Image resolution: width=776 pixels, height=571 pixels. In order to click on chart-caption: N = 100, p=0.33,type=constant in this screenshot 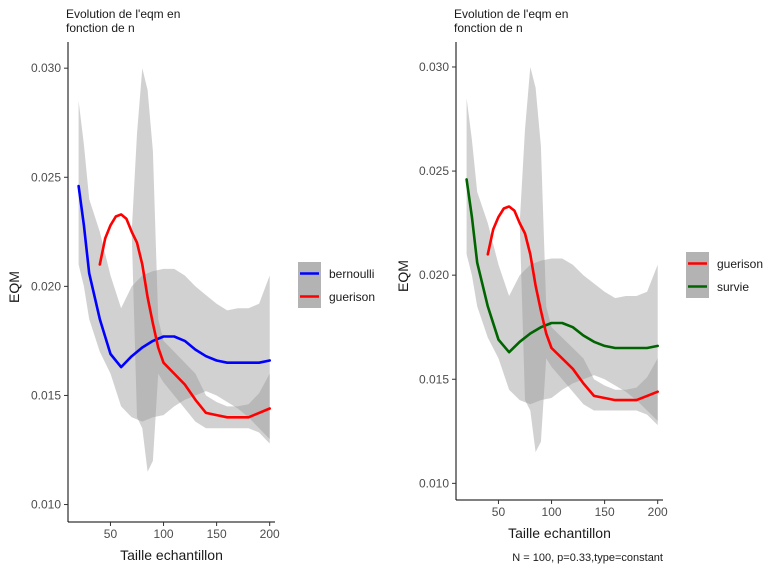, I will do `click(587, 558)`.